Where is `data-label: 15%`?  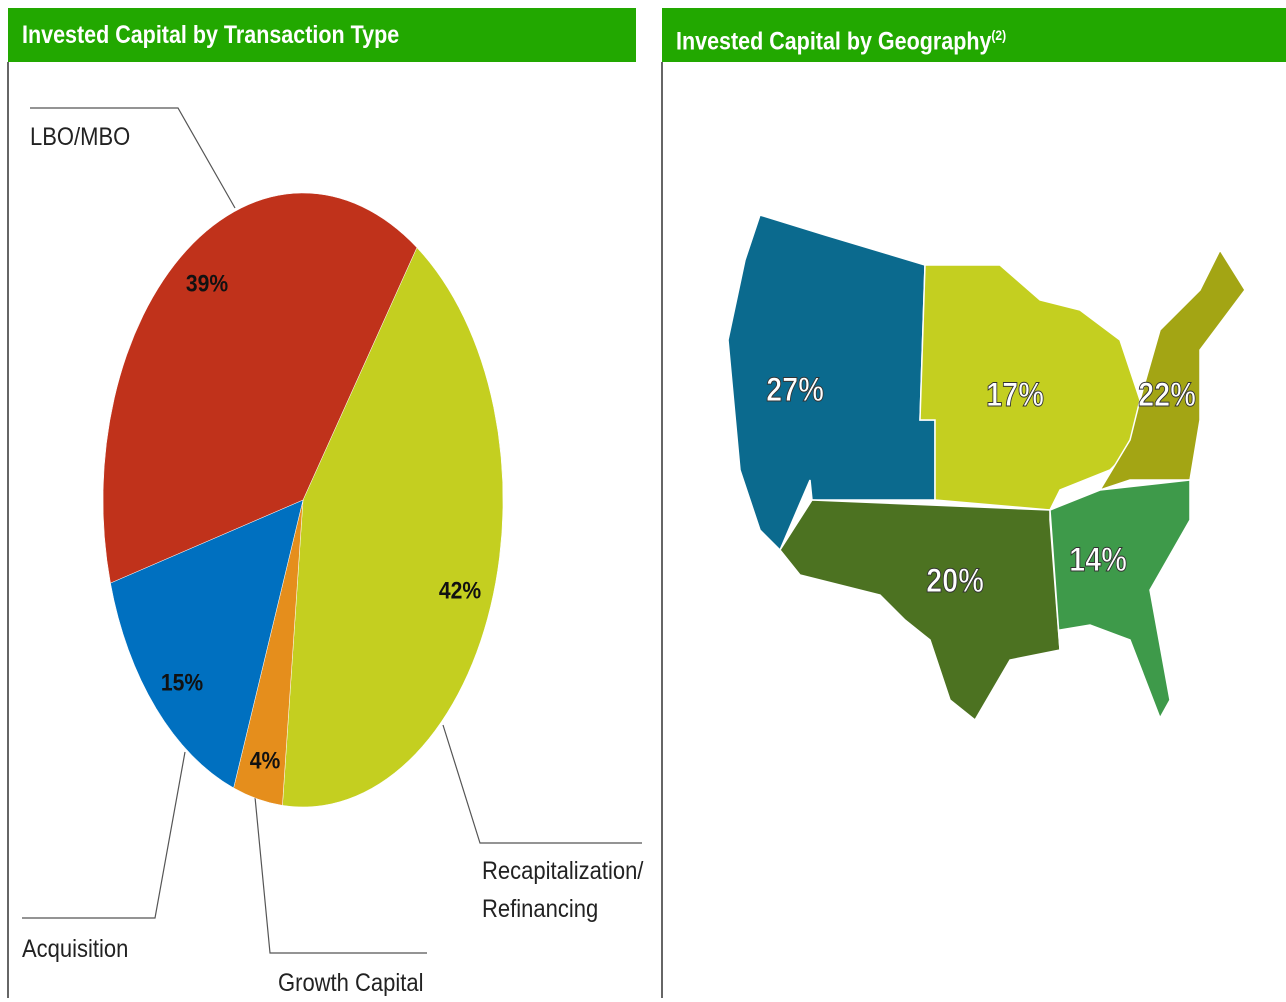 data-label: 15% is located at coordinates (182, 682).